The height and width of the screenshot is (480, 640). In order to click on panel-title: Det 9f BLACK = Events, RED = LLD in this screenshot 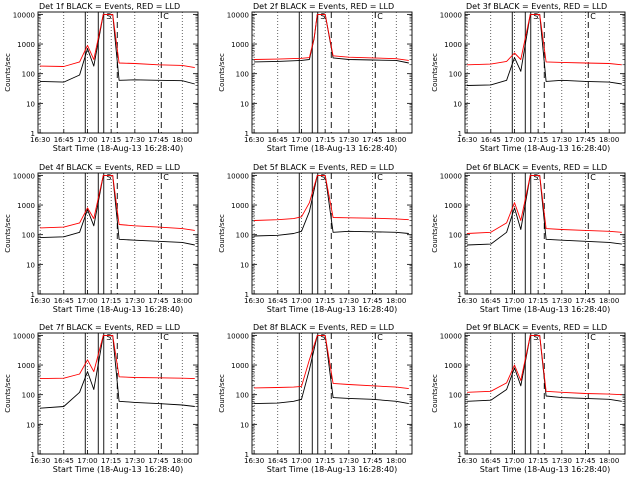, I will do `click(536, 327)`.